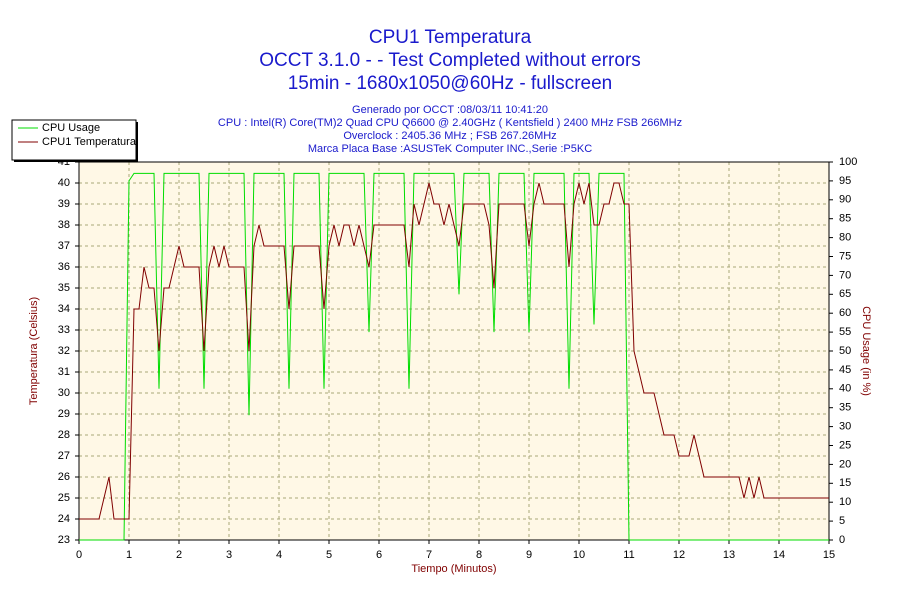  I want to click on y2-tick-label: 0, so click(842, 540).